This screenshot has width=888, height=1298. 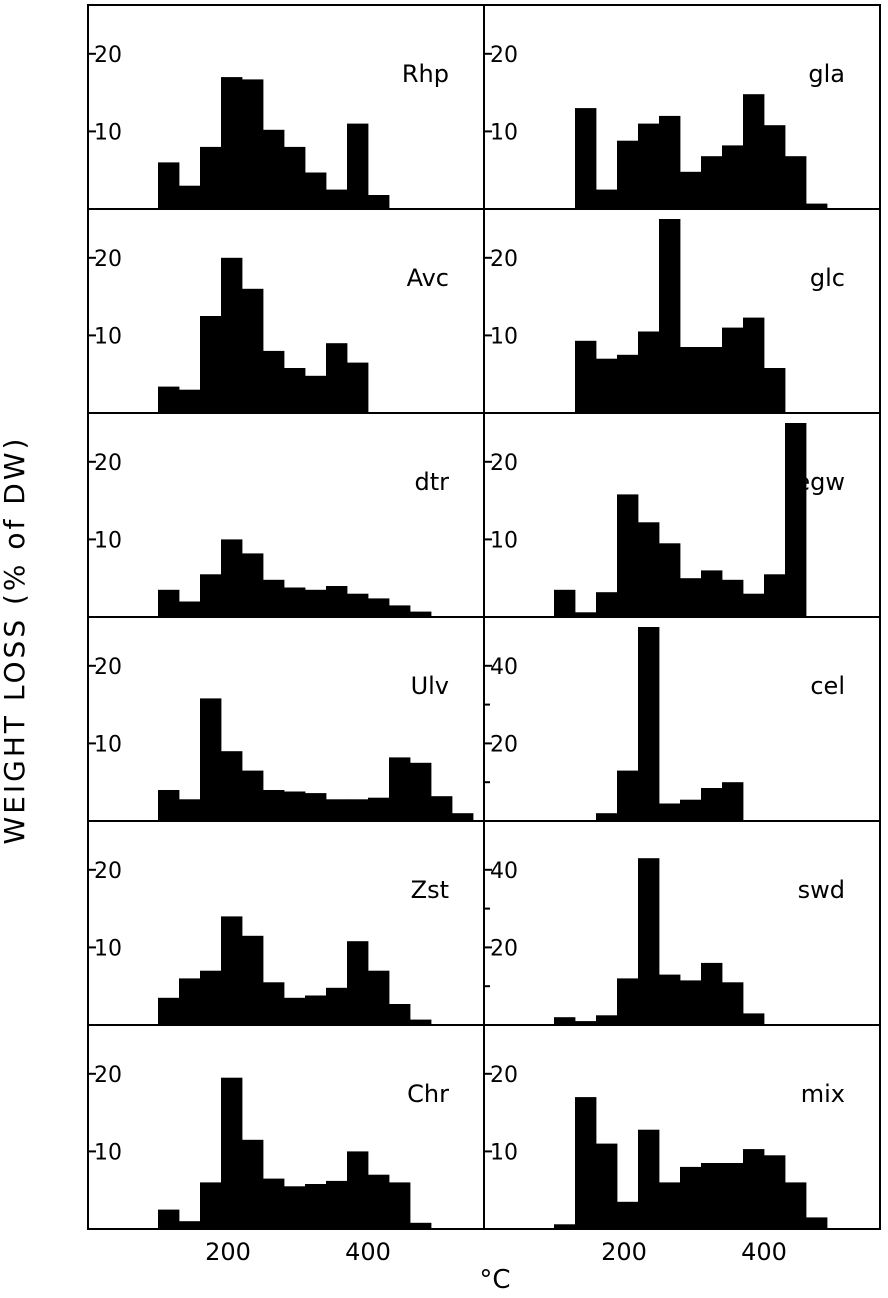 I want to click on panel-ulv: 10 20 Ulv, so click(x=281, y=738).